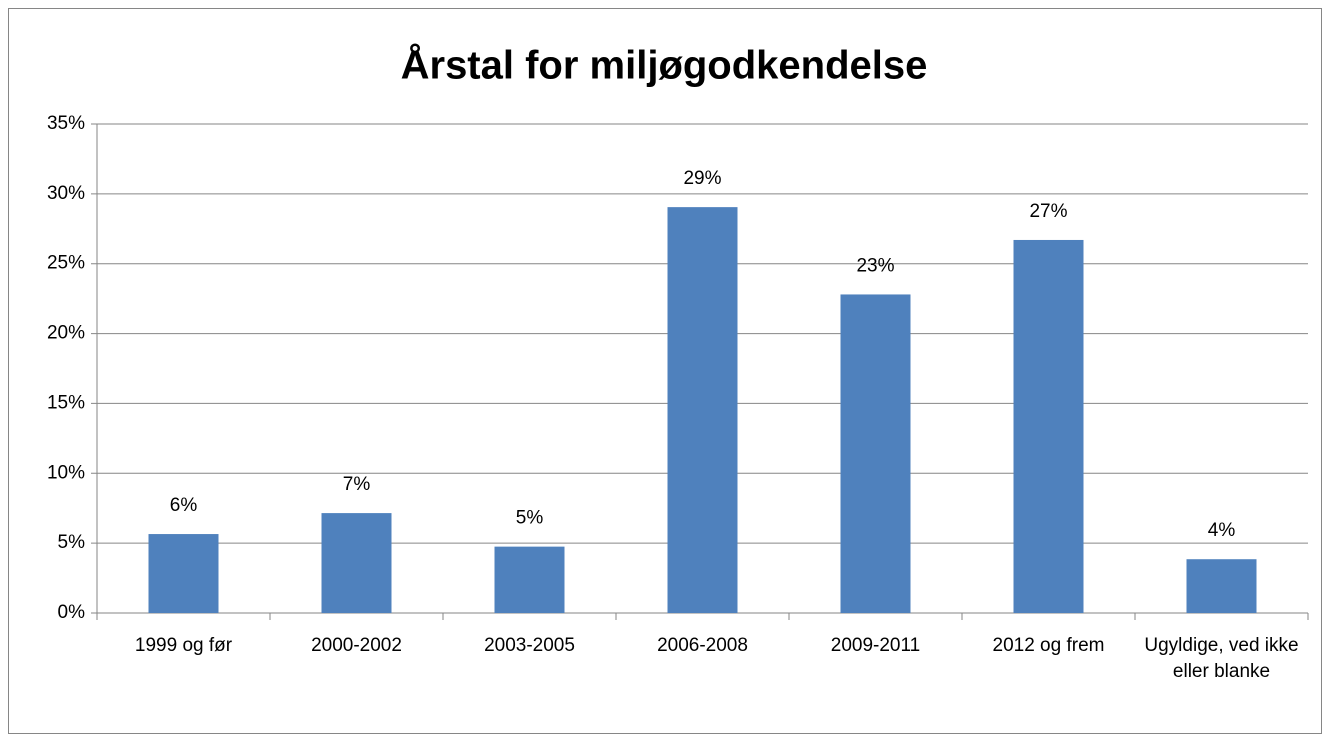  Describe the element at coordinates (357, 484) in the screenshot. I see `data-label: 7%` at that location.